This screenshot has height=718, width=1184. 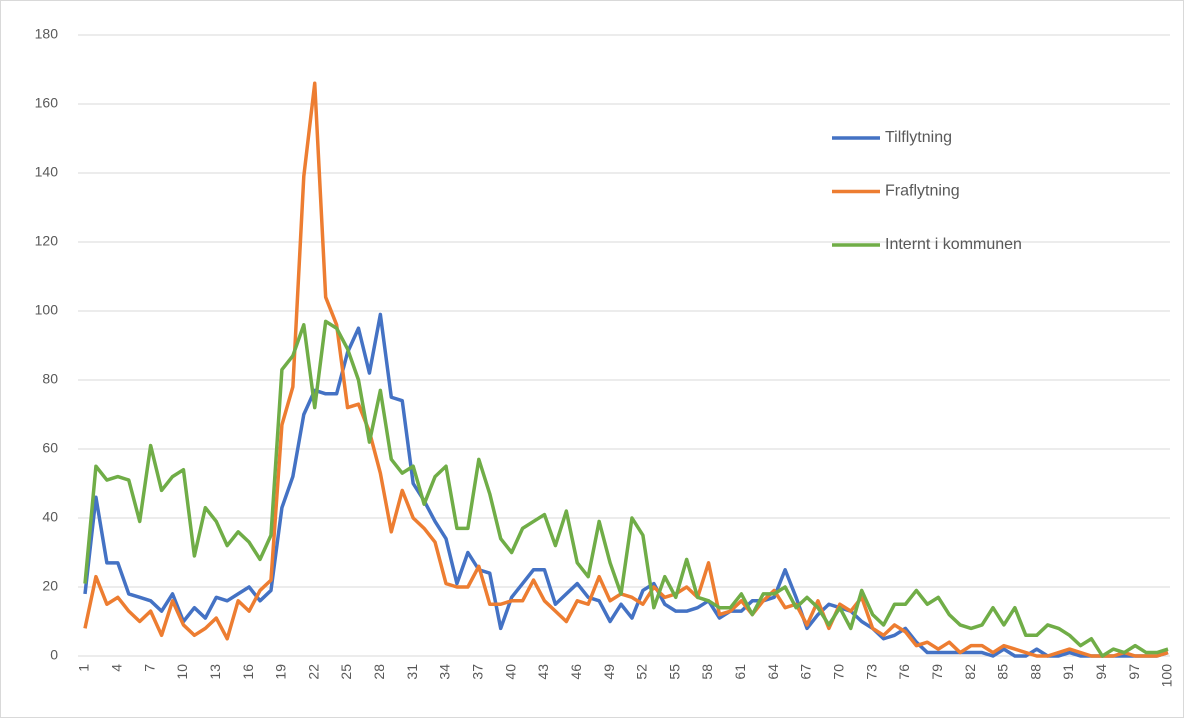 I want to click on x-tick-label: 46, so click(x=576, y=672).